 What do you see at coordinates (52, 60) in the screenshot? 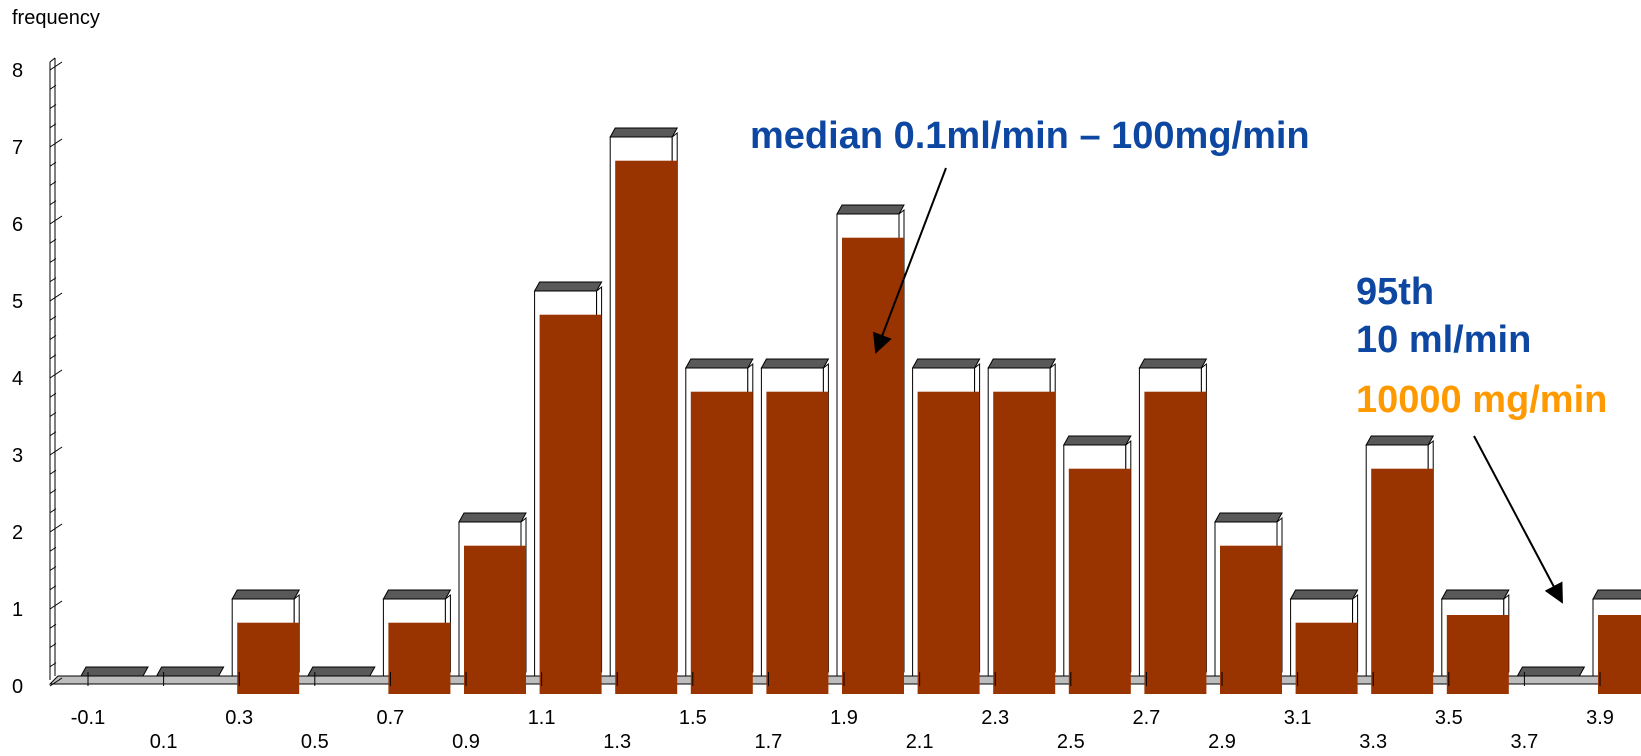
I see `y-axis-top-cap` at bounding box center [52, 60].